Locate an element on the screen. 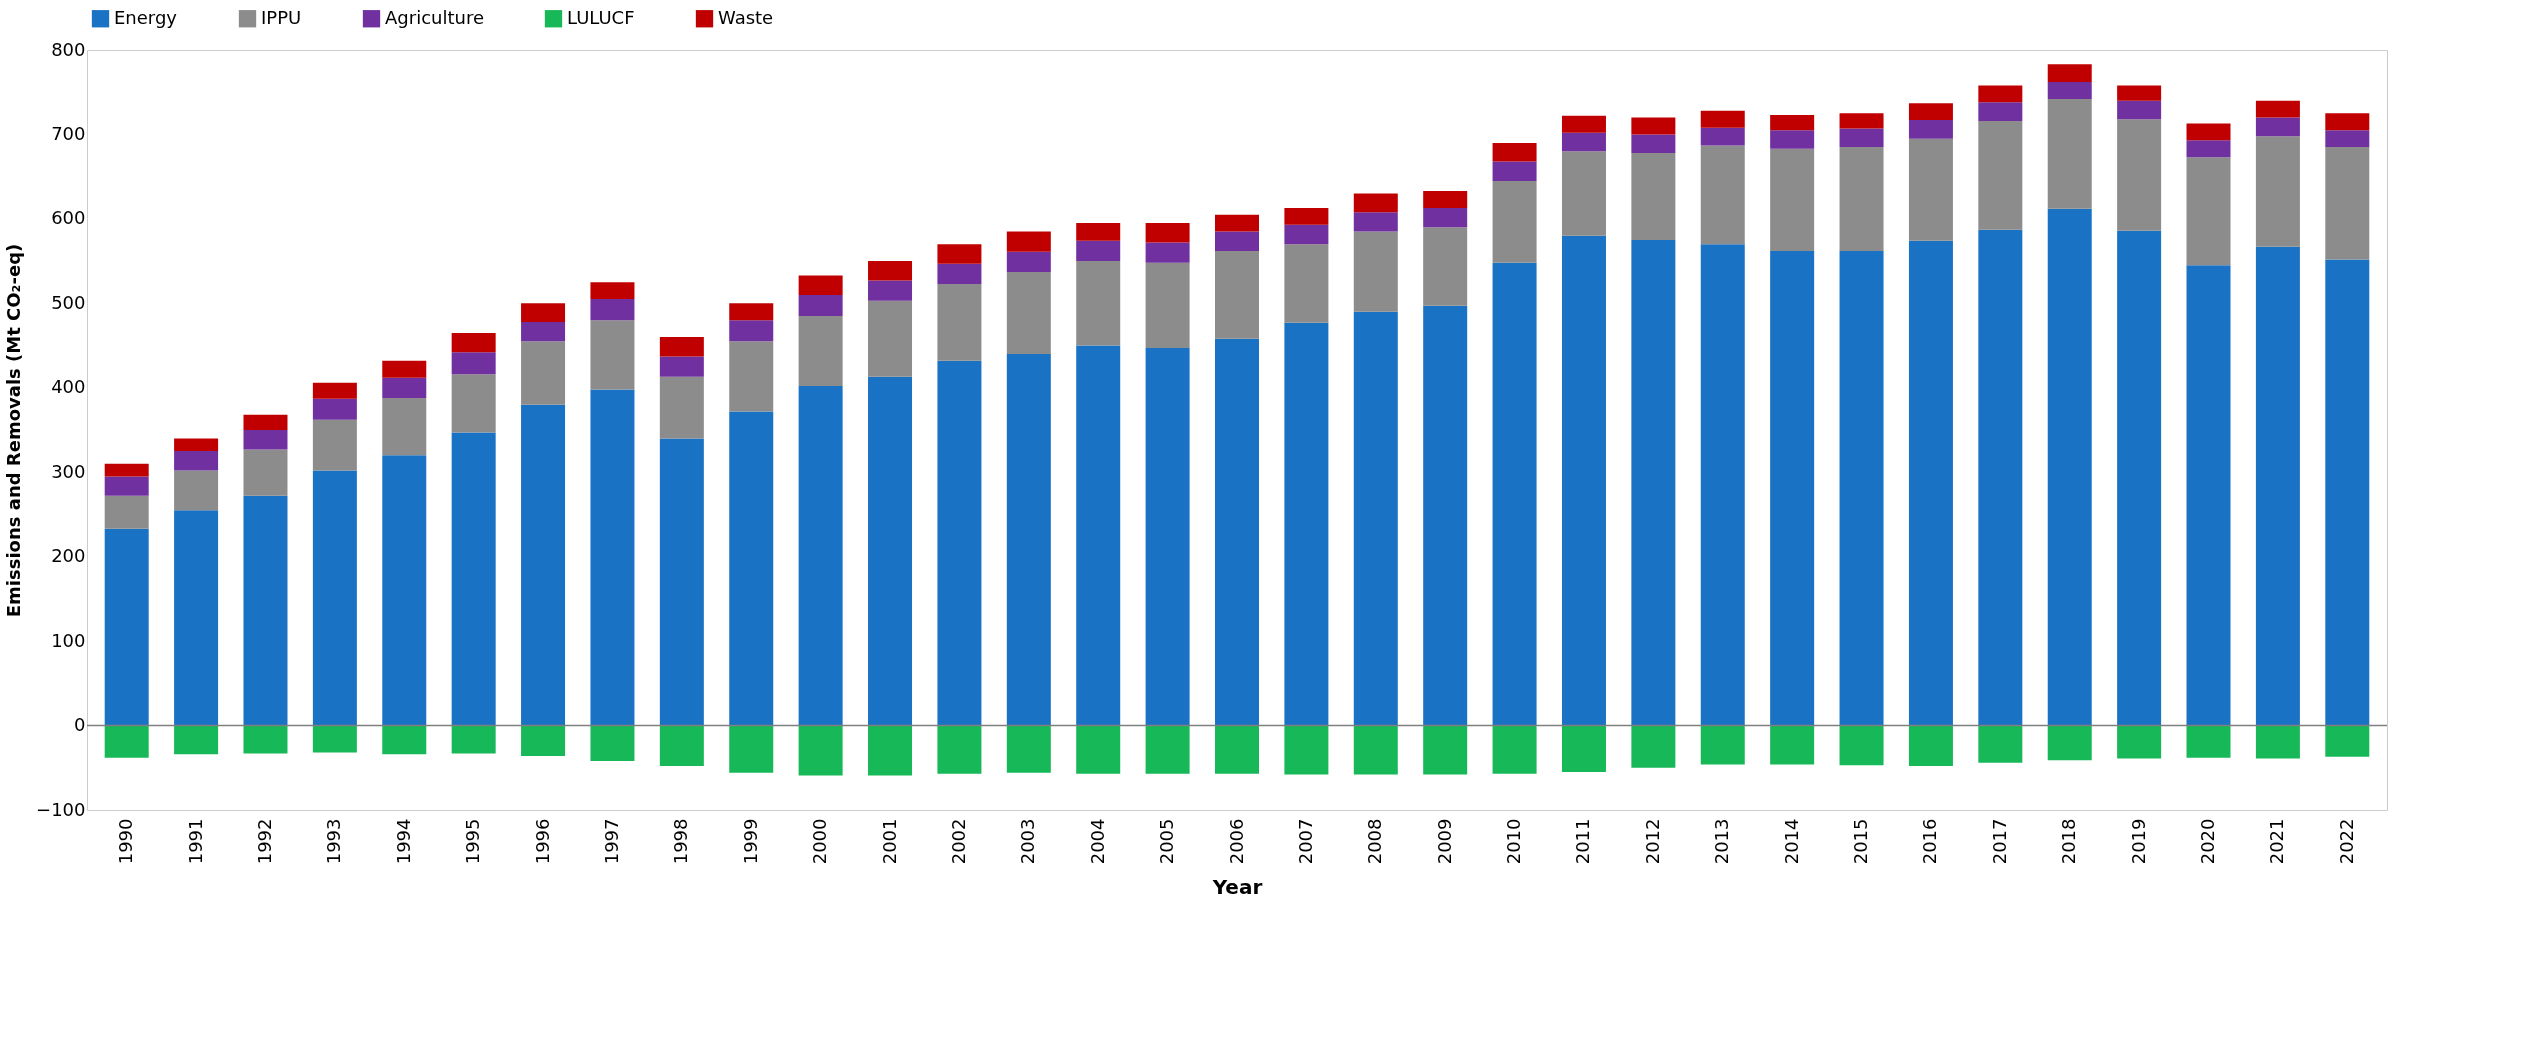 Image resolution: width=2547 pixels, height=1049 pixels. x-tick-label: 2009 is located at coordinates (1444, 841).